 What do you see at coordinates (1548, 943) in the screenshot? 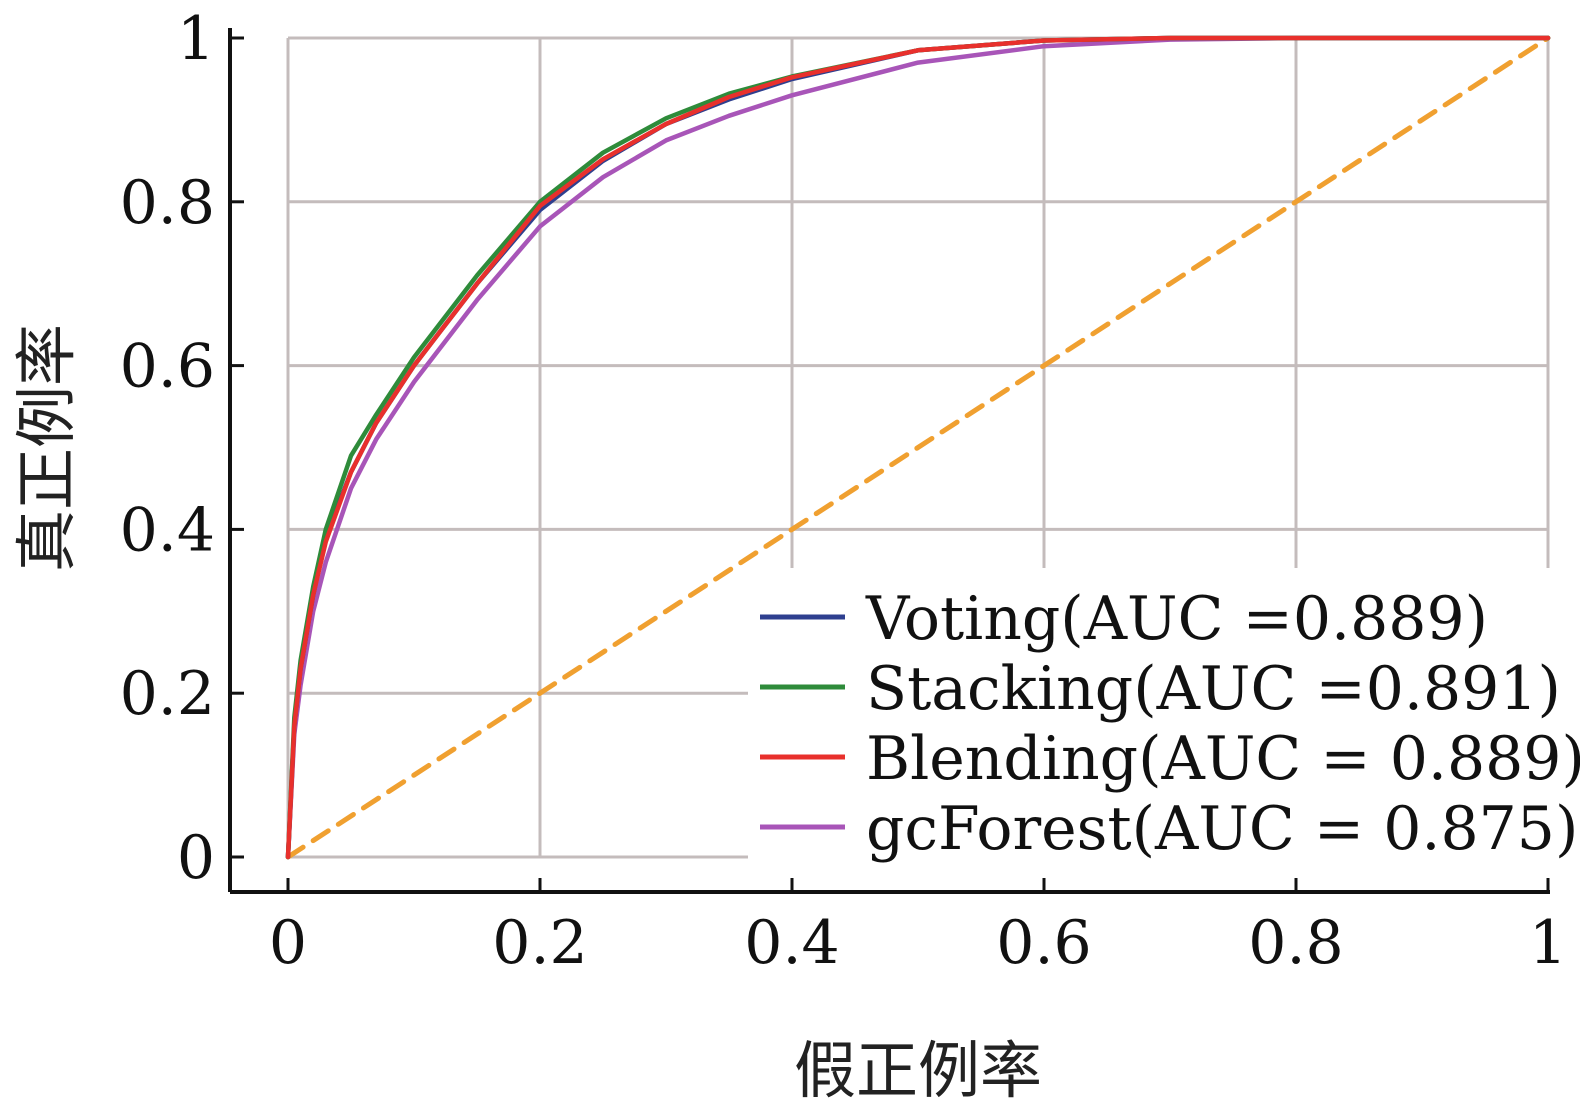
I see `x-tick-label-5: 1` at bounding box center [1548, 943].